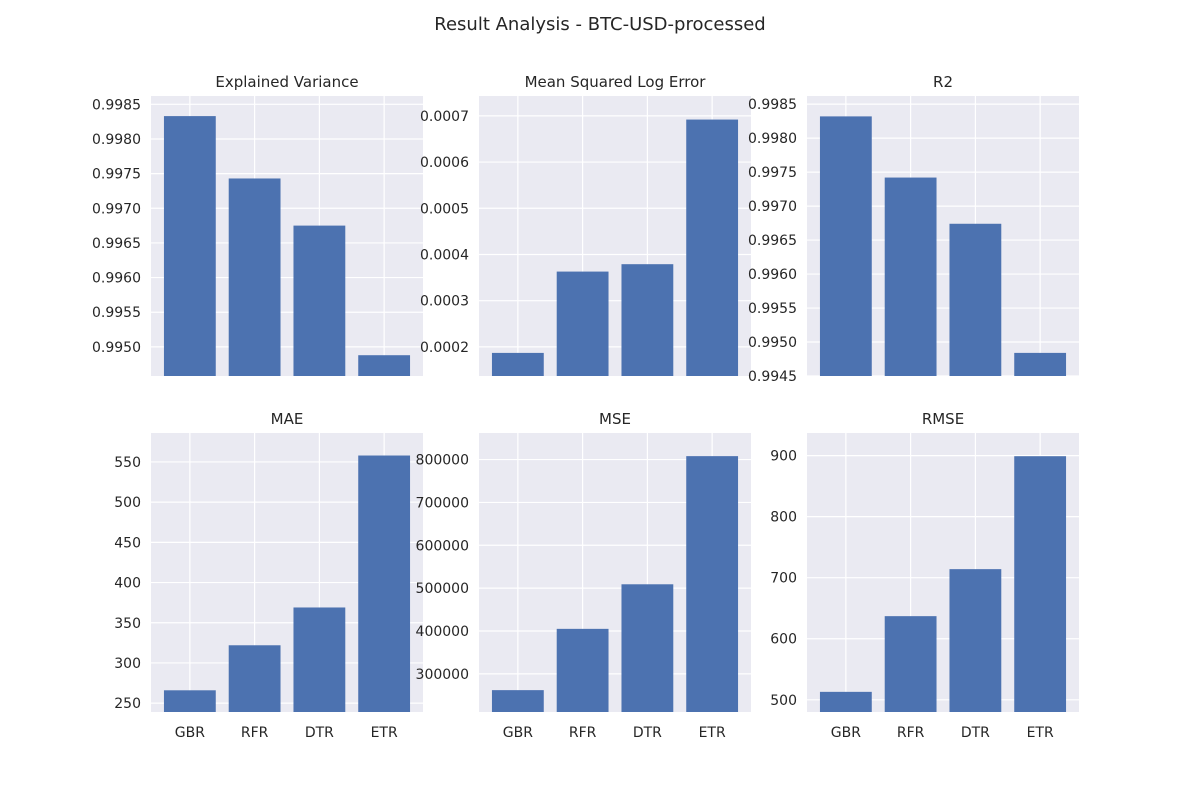  What do you see at coordinates (444, 302) in the screenshot?
I see `y-tick-label: 0.0003` at bounding box center [444, 302].